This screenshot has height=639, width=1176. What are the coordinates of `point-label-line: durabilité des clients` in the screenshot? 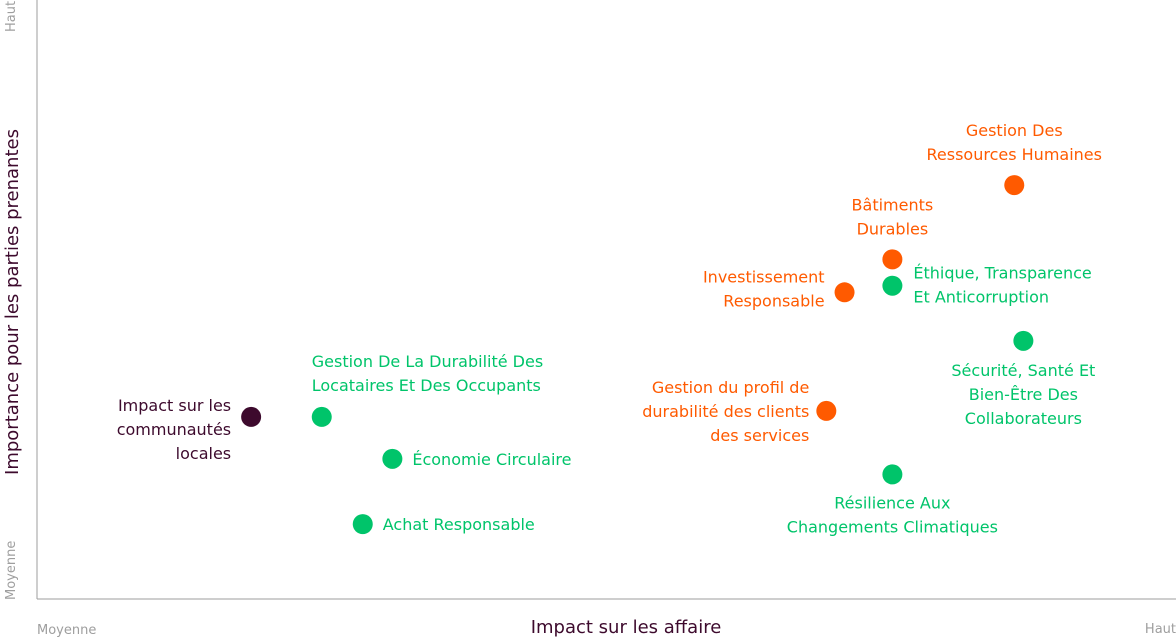 It's located at (725, 411).